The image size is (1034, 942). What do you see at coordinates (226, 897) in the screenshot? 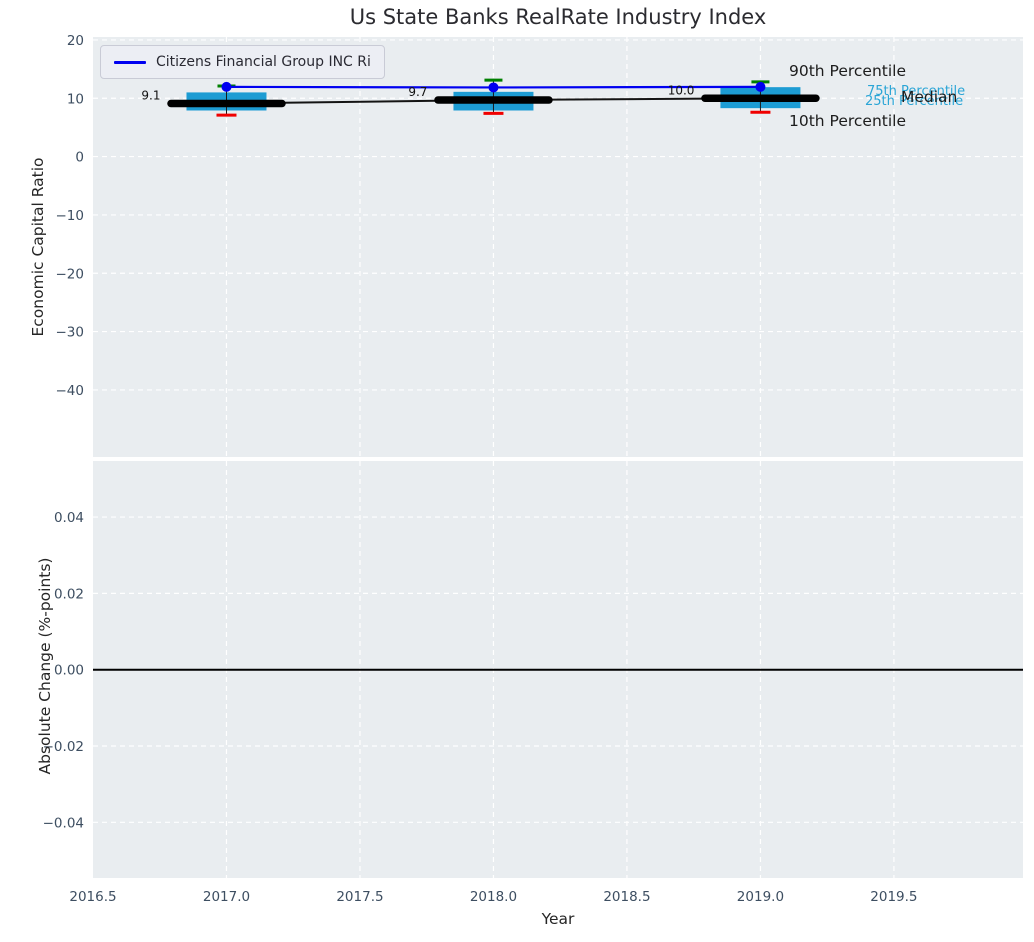
I see `x-tick-label: 2017.0` at bounding box center [226, 897].